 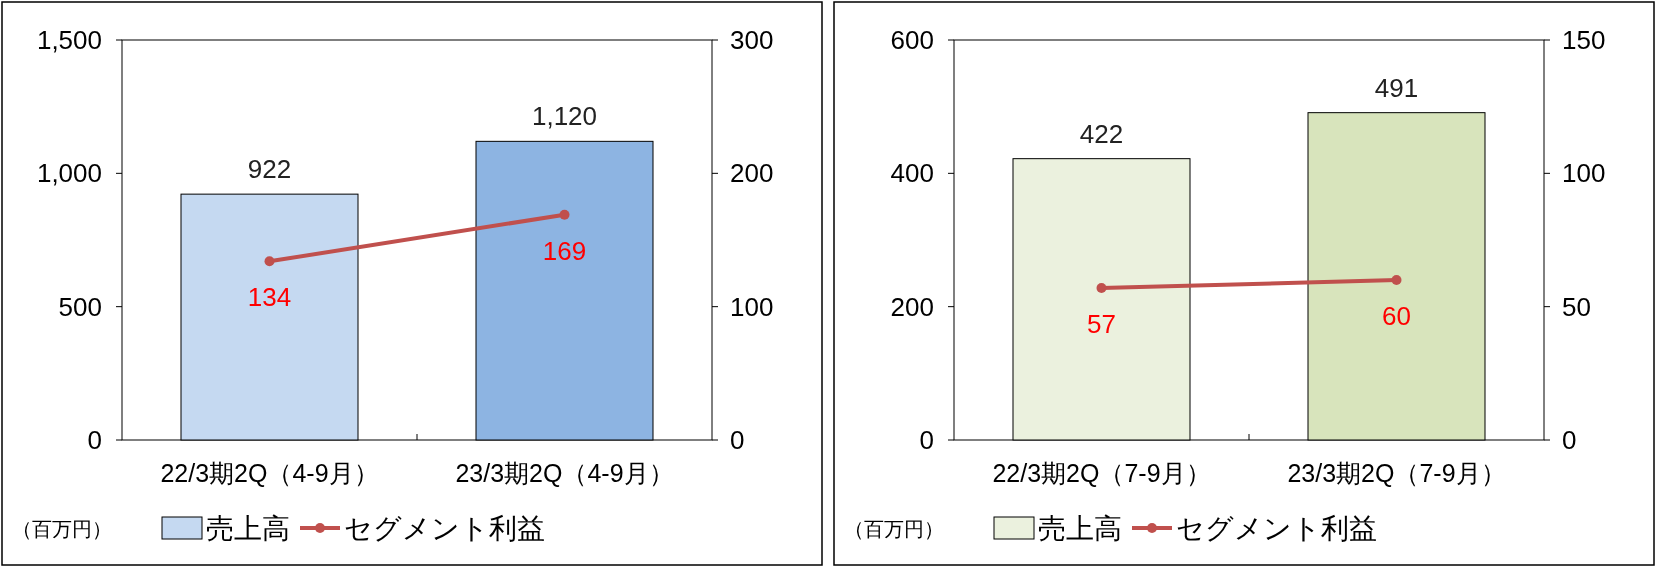 What do you see at coordinates (269, 169) in the screenshot?
I see `data-label: 922` at bounding box center [269, 169].